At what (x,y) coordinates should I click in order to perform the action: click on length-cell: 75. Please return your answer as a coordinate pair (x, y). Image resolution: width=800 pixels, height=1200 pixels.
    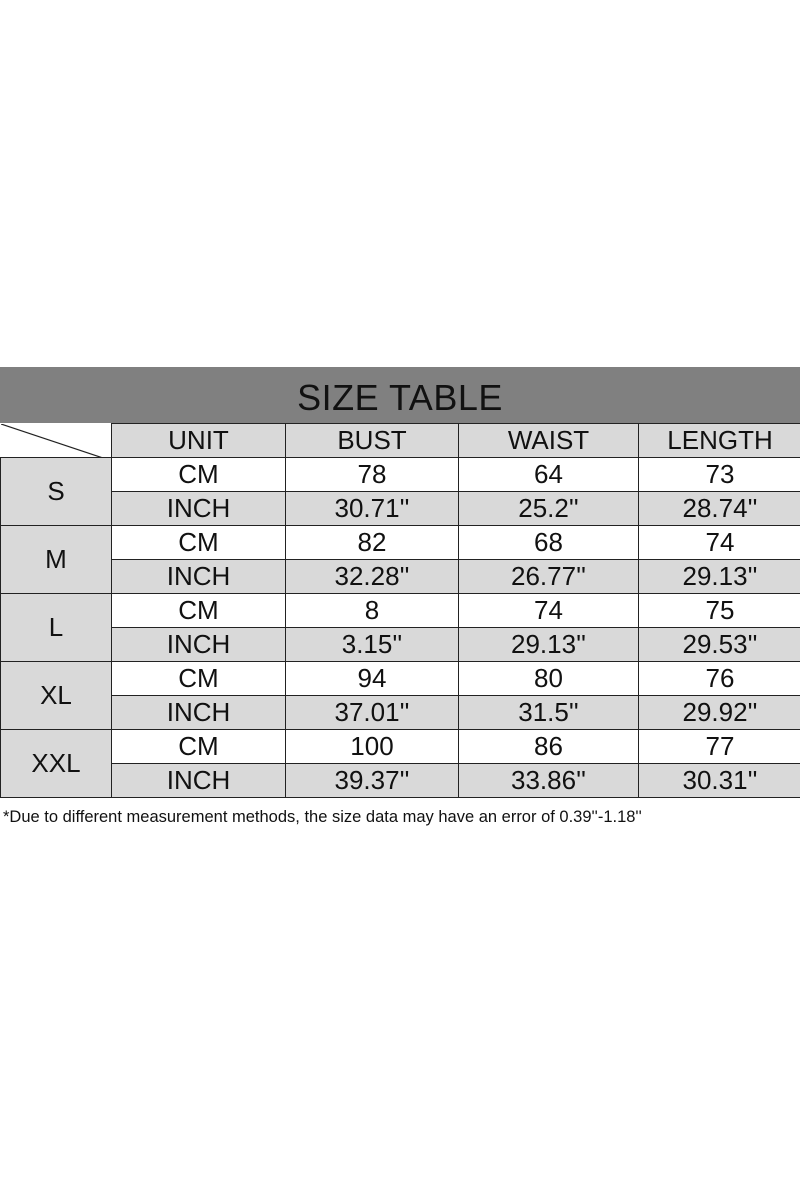
    Looking at the image, I should click on (719, 610).